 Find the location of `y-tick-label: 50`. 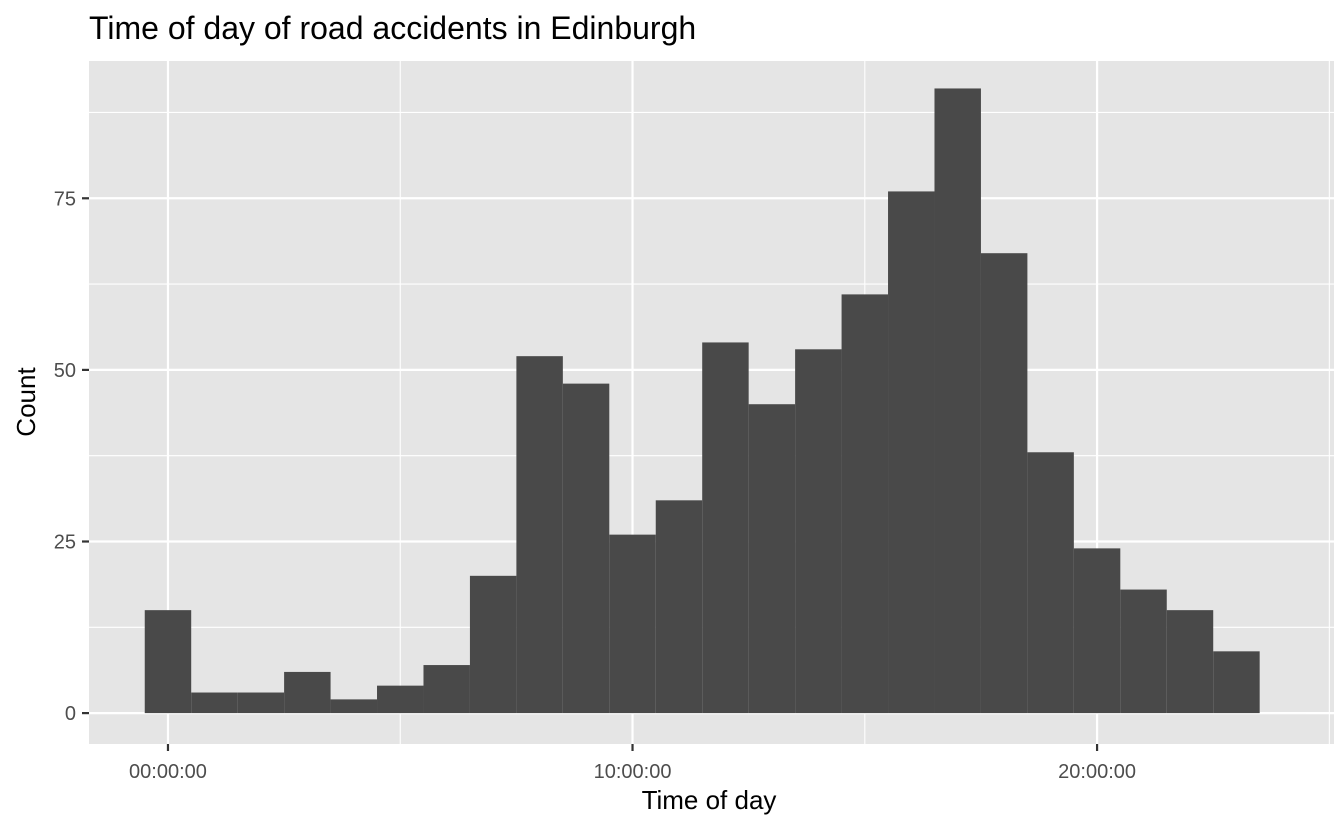

y-tick-label: 50 is located at coordinates (65, 371).